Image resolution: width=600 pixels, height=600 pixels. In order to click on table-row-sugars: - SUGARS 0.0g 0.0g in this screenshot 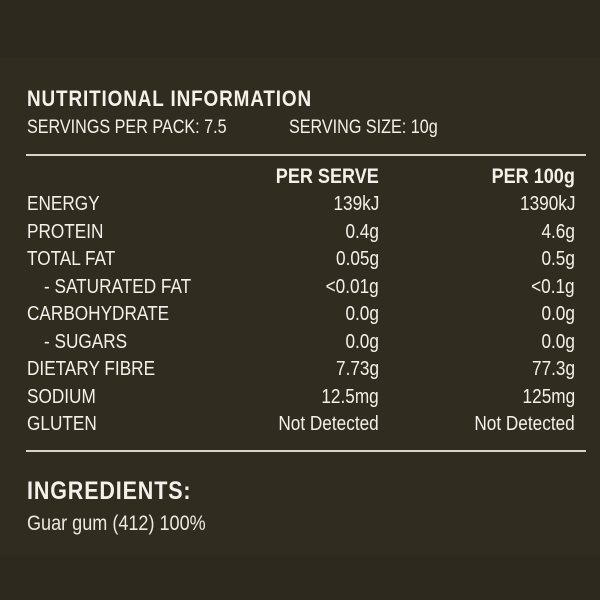, I will do `click(300, 344)`.